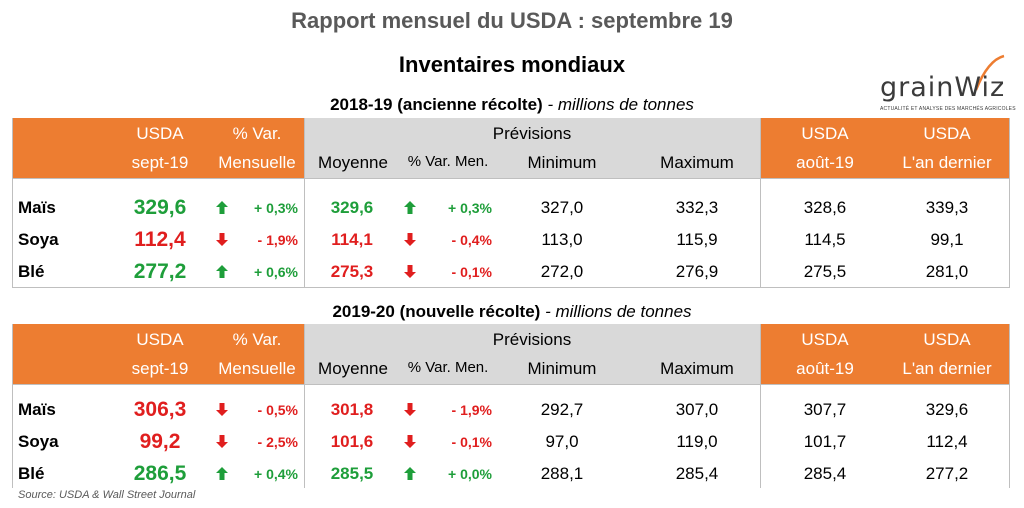  What do you see at coordinates (106, 495) in the screenshot?
I see `source-note: Source: USDA & Wall Street Journal` at bounding box center [106, 495].